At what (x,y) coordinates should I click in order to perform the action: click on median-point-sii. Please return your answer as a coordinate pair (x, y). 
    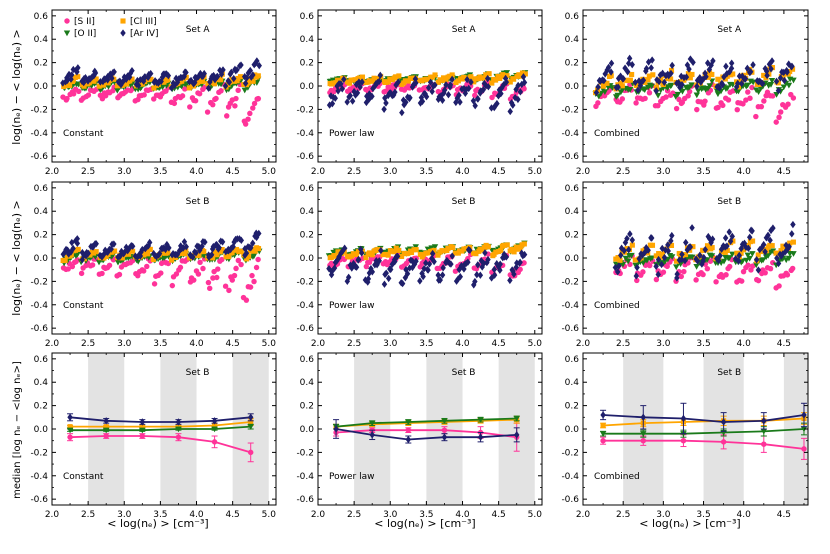
    Looking at the image, I should click on (723, 442).